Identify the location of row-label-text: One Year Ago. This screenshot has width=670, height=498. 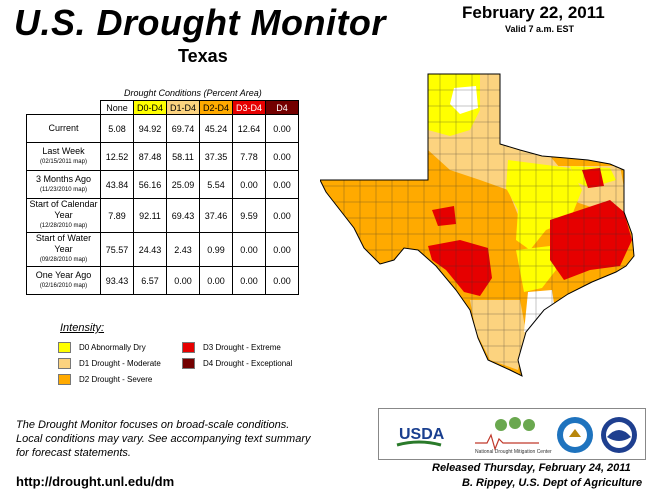
(63, 274).